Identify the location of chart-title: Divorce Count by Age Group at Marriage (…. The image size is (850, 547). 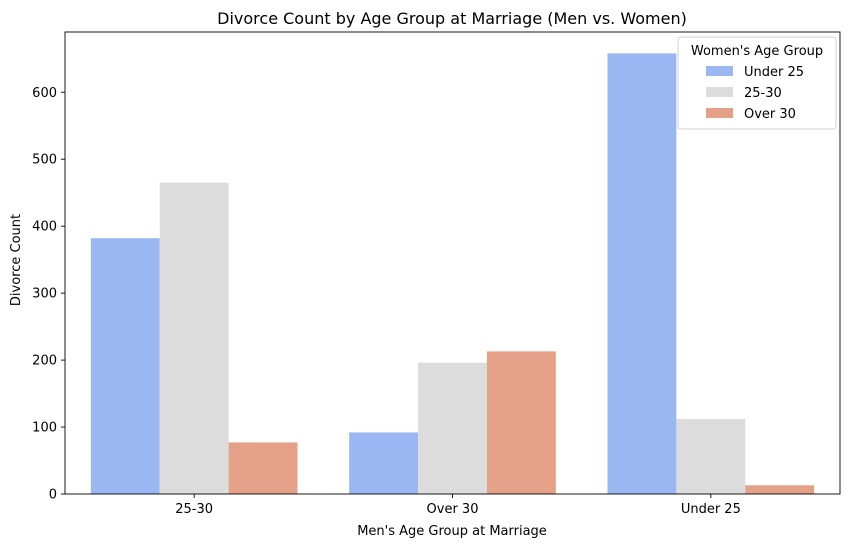
(452, 18).